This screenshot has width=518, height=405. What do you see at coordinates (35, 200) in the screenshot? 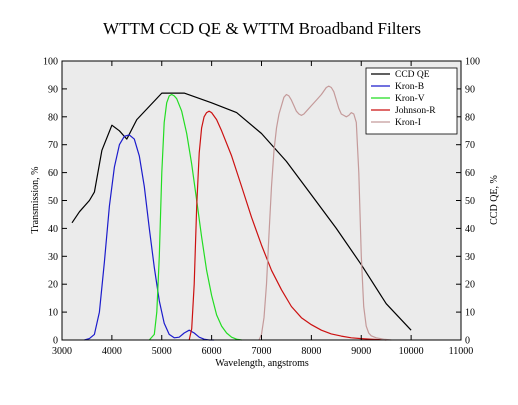
I see `y-axis-label-left: Transmission, %` at bounding box center [35, 200].